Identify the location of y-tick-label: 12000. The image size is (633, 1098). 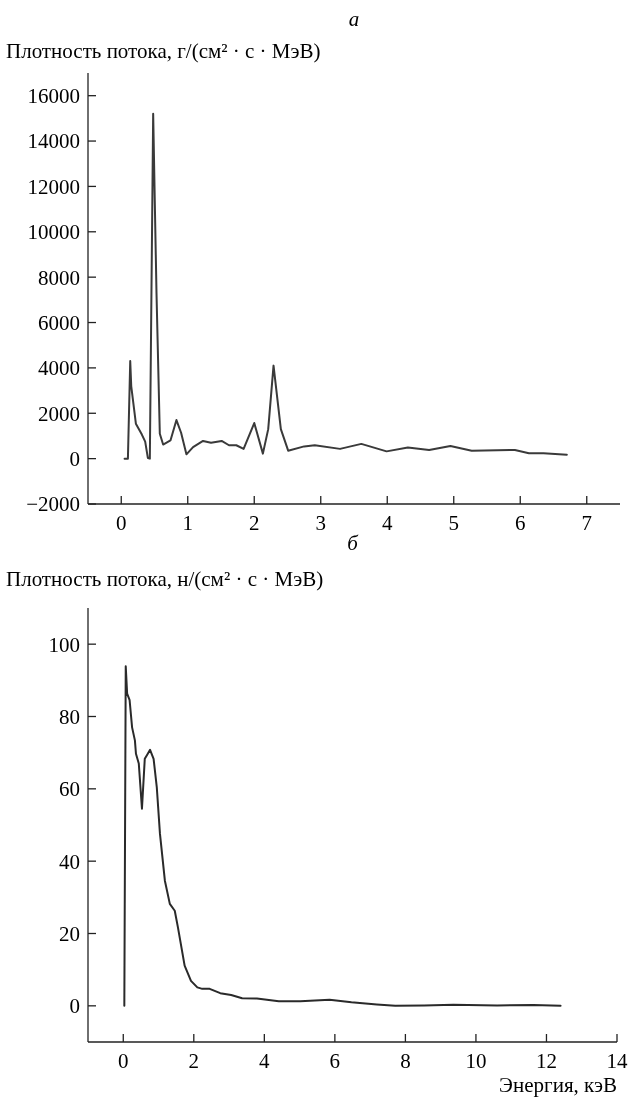
(53, 186).